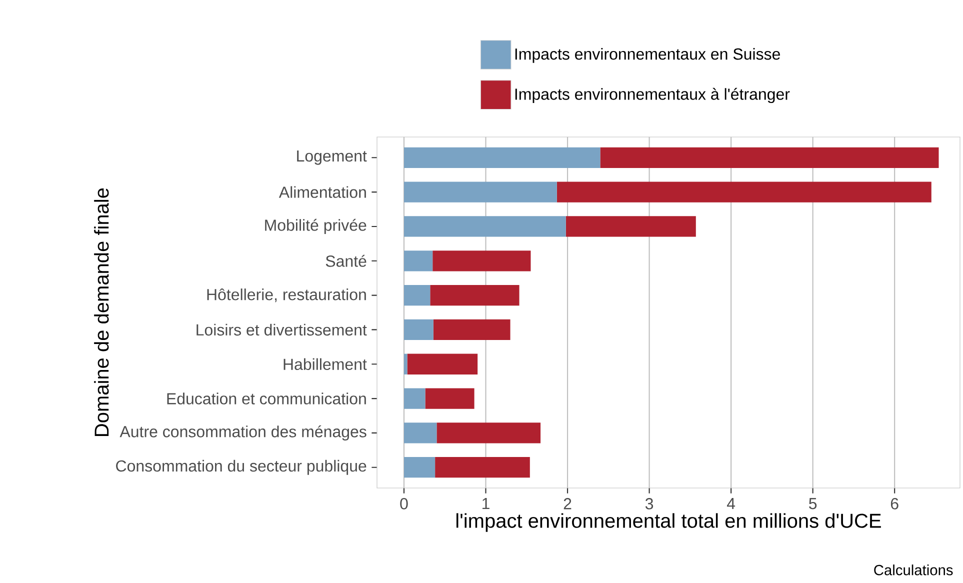 The image size is (963, 583). What do you see at coordinates (286, 295) in the screenshot?
I see `y-tick-label: Hôtellerie, restauration` at bounding box center [286, 295].